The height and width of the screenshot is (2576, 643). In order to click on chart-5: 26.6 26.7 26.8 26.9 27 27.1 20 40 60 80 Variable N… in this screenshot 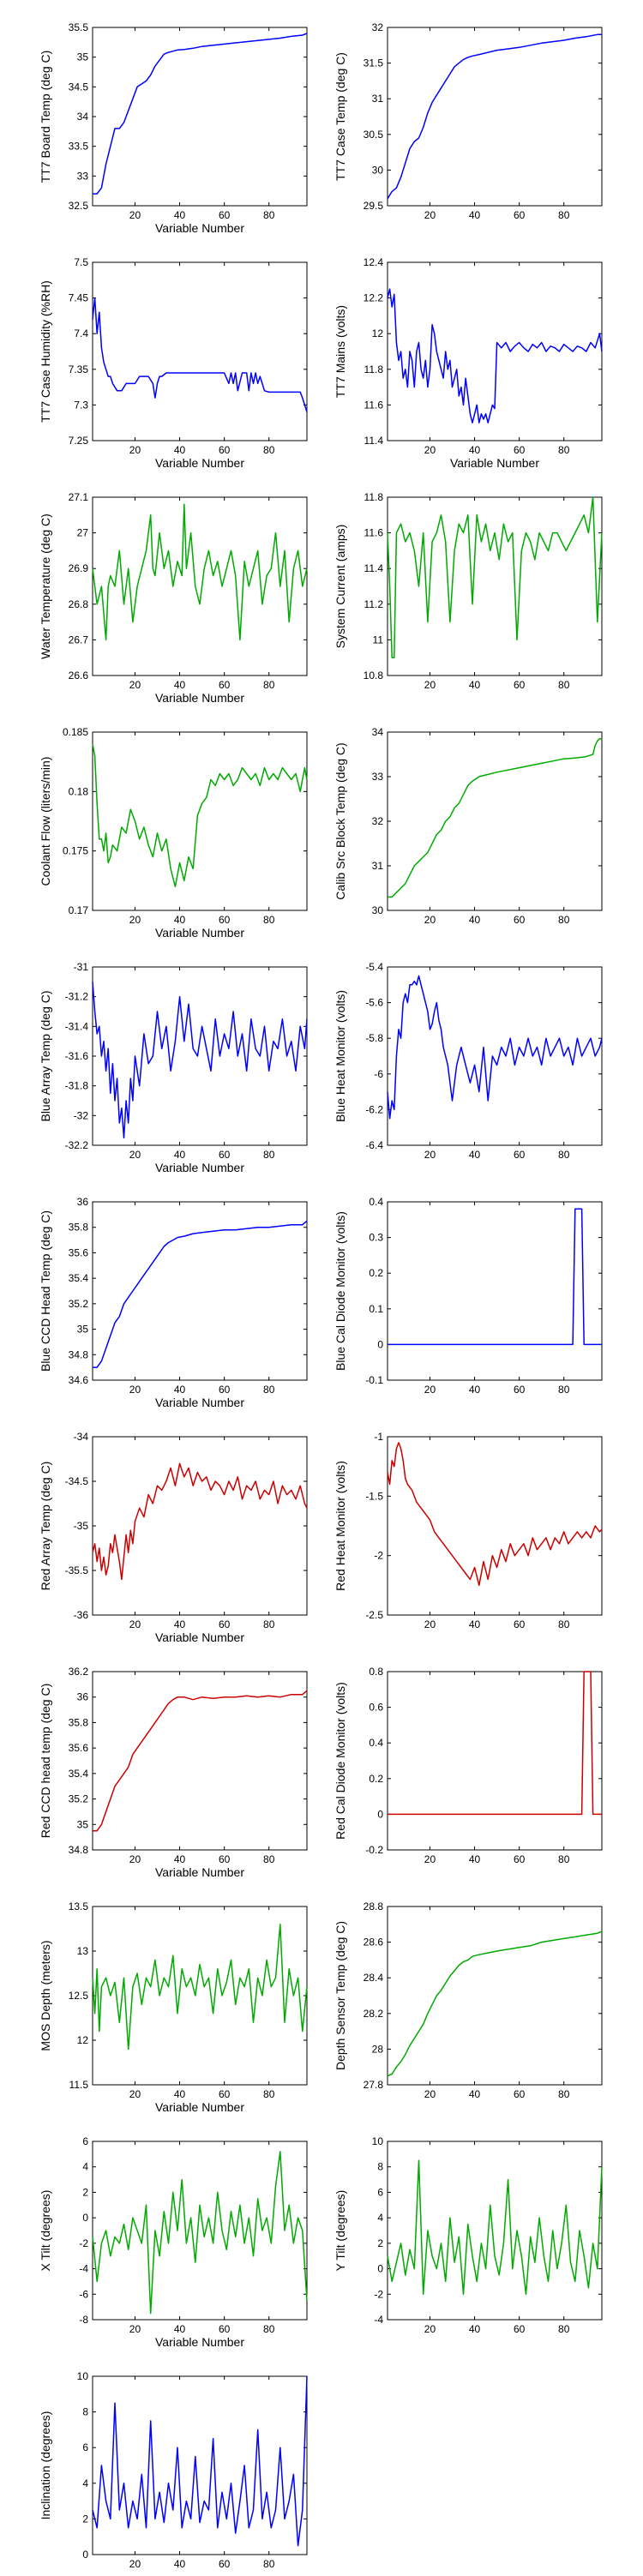, I will do `click(173, 598)`.